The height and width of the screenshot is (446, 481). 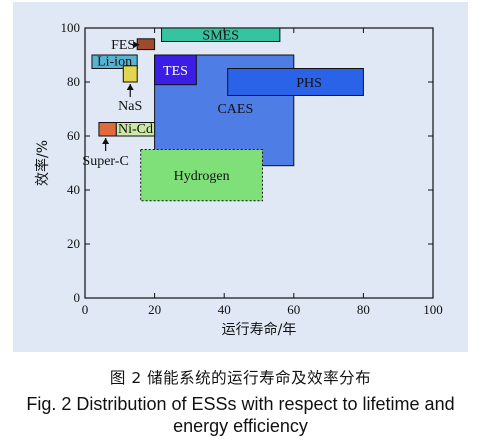 What do you see at coordinates (154, 309) in the screenshot?
I see `x-tick-label: 20` at bounding box center [154, 309].